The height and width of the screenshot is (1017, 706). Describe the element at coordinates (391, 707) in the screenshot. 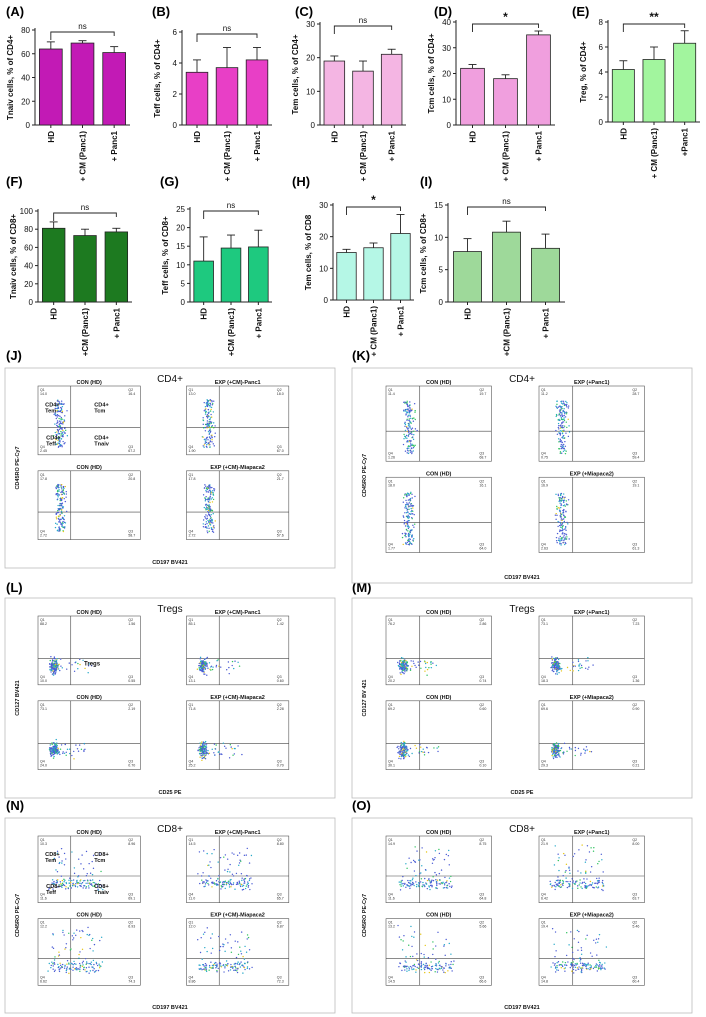

I see `quadrant-stat: Q1 69.2` at that location.